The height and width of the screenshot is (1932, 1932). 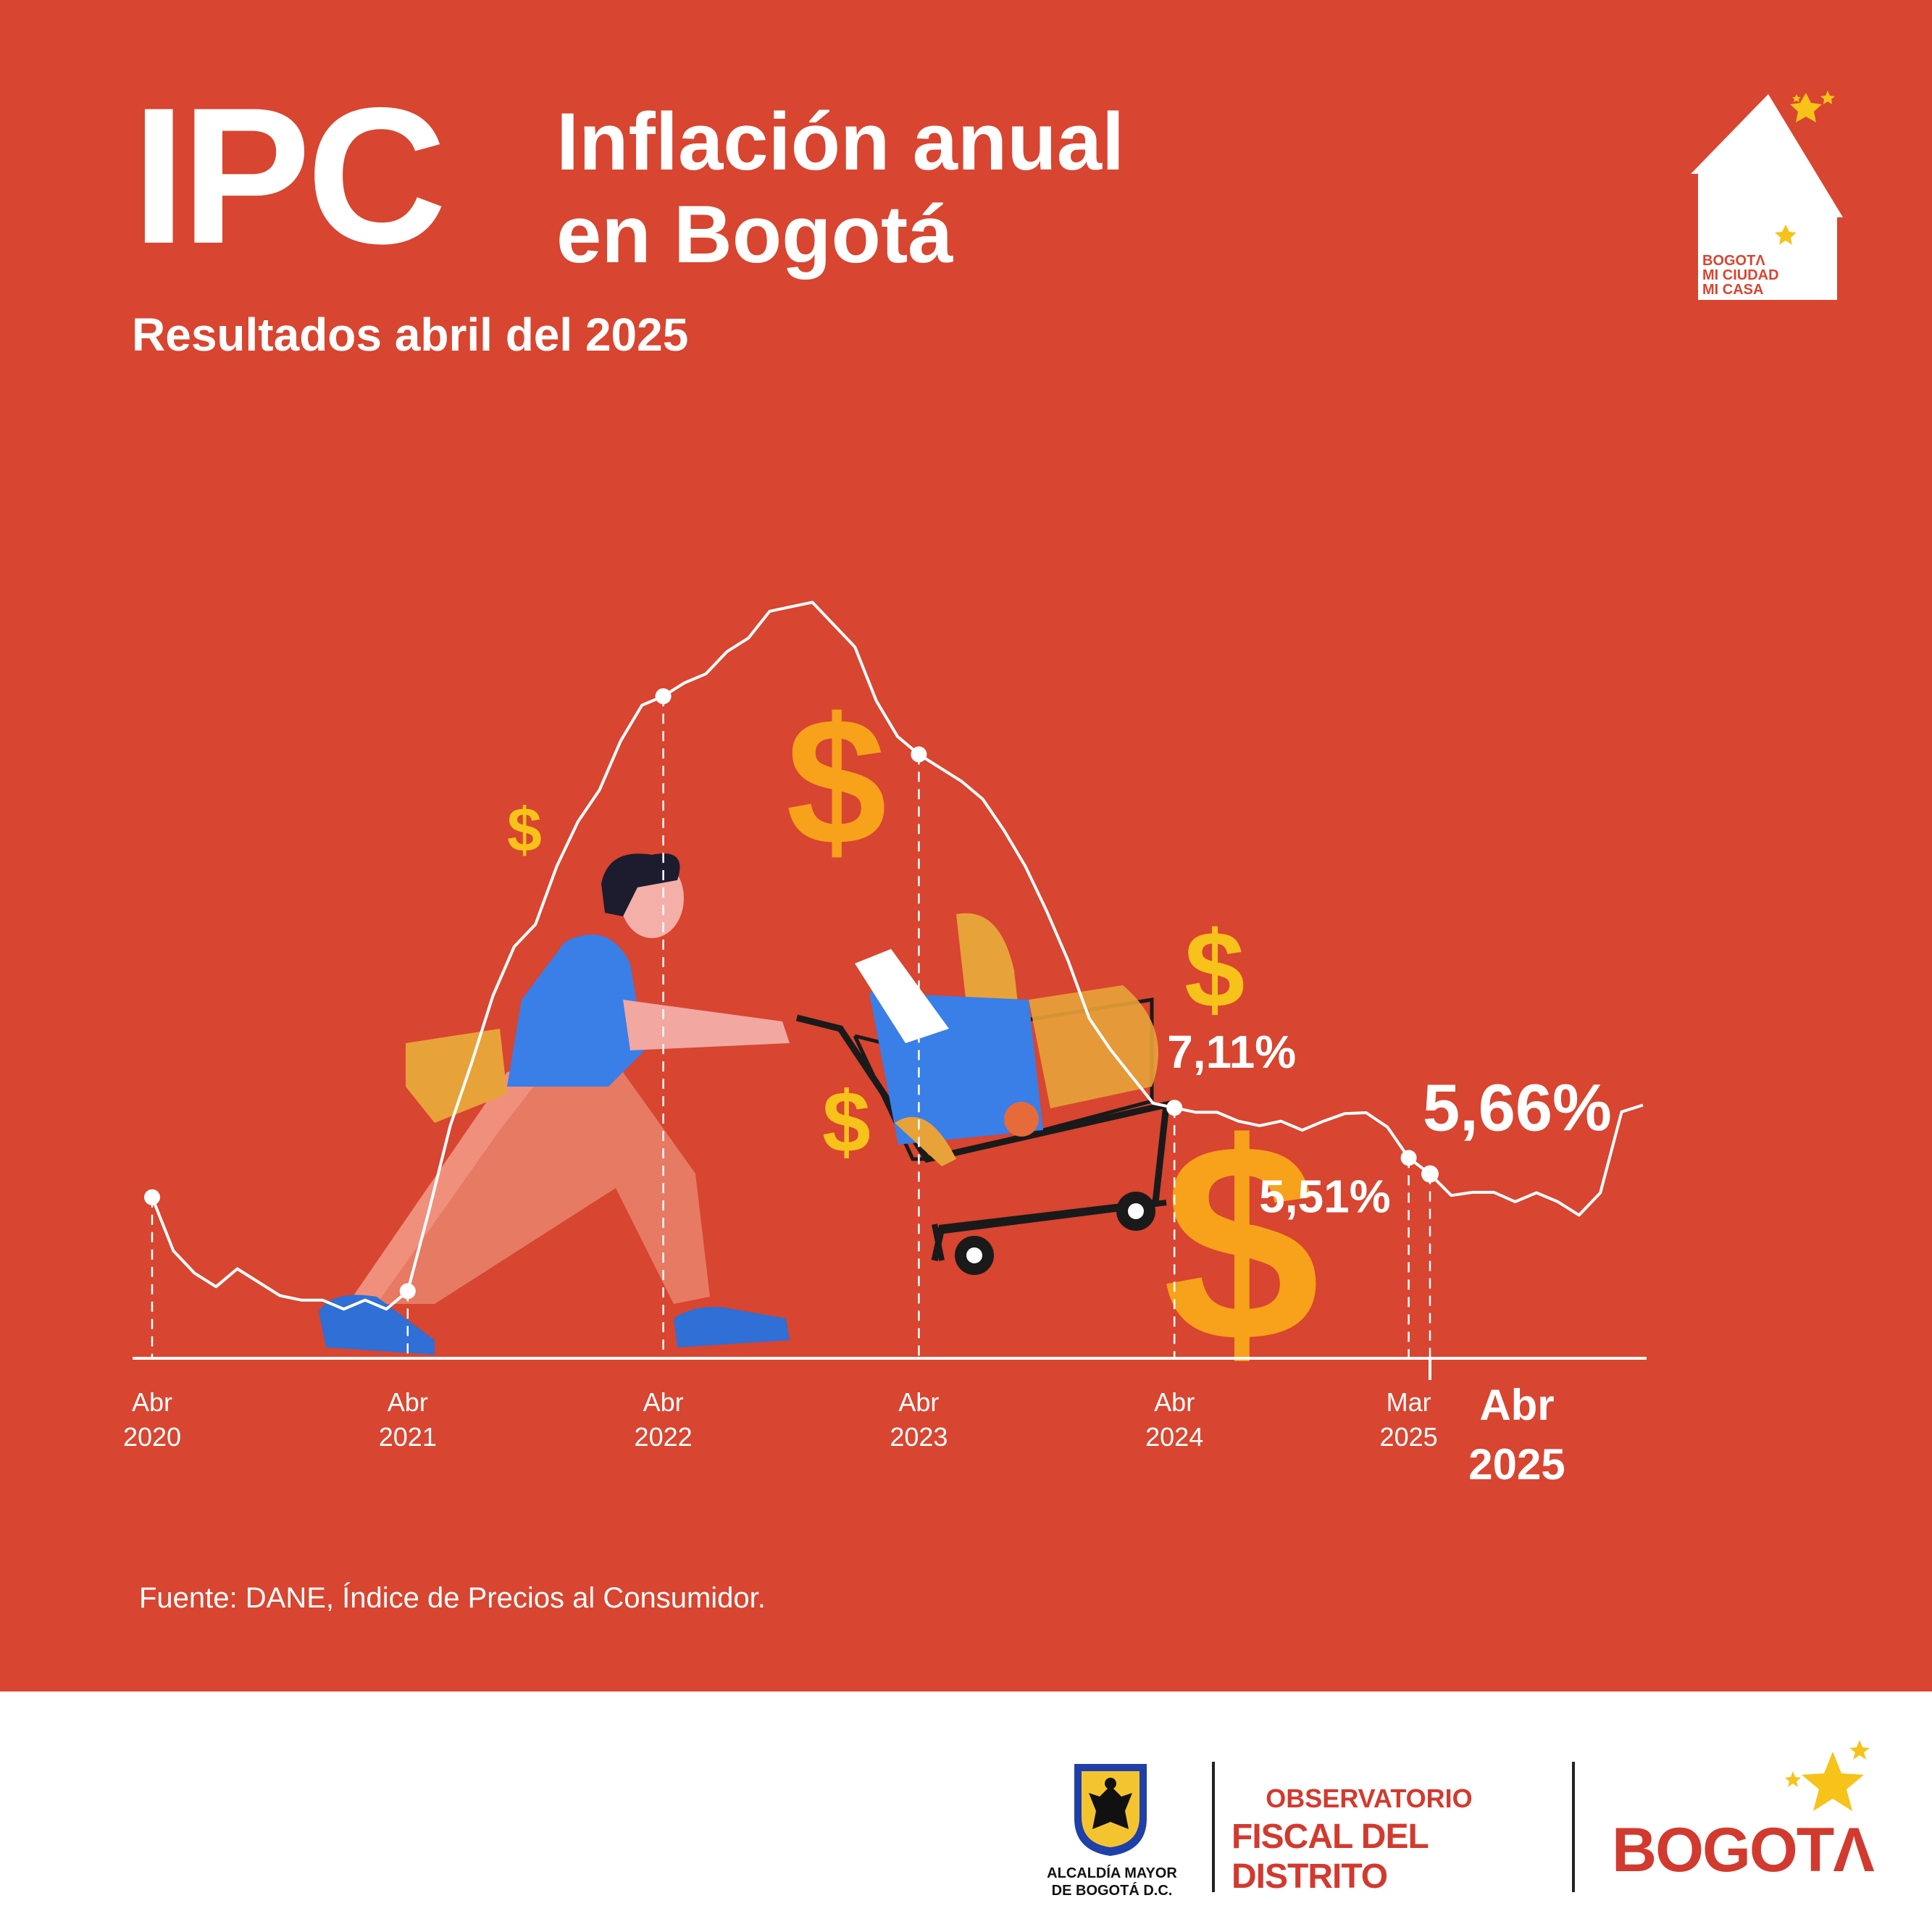 I want to click on shopper-illustration, so click(x=745, y=1104).